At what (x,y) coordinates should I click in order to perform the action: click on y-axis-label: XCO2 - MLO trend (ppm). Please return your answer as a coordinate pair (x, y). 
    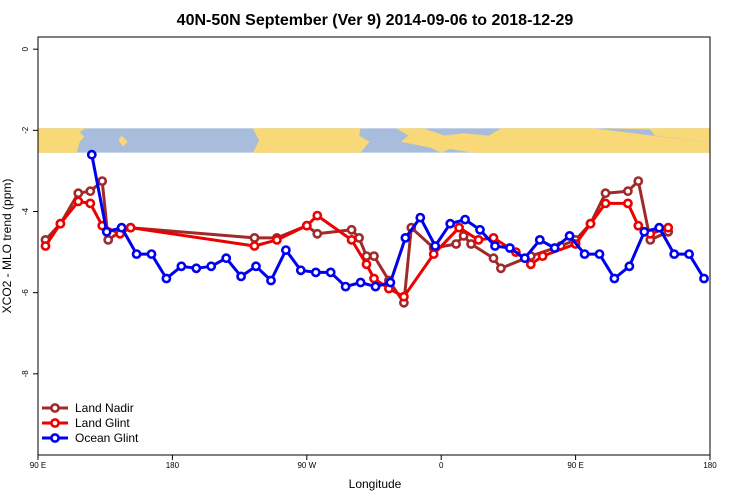
    Looking at the image, I should click on (7, 246).